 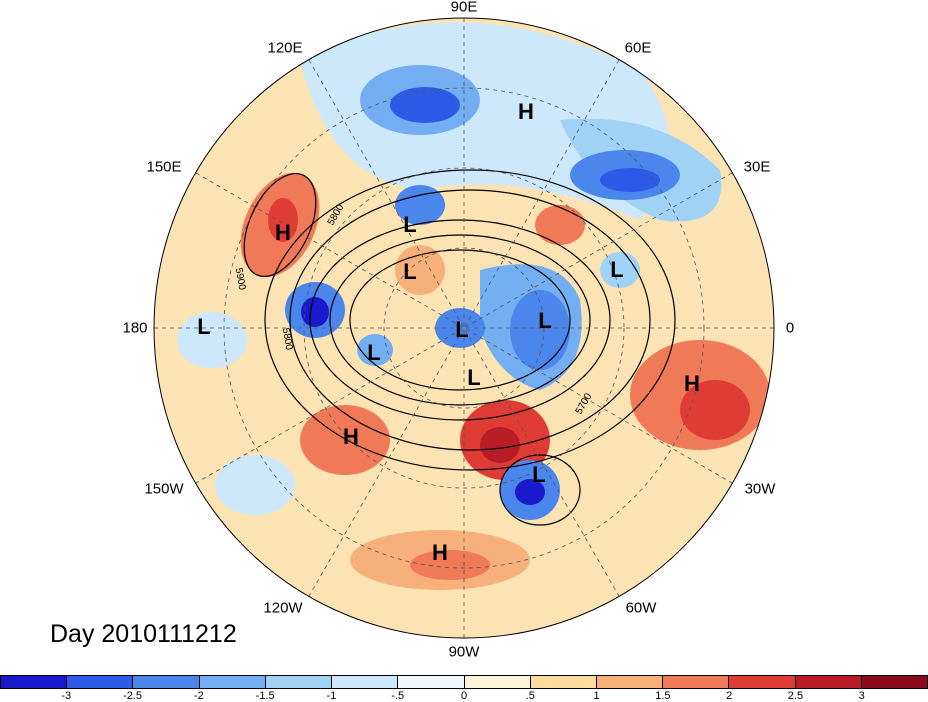 I want to click on colorbar-tick-label: 1, so click(x=596, y=696).